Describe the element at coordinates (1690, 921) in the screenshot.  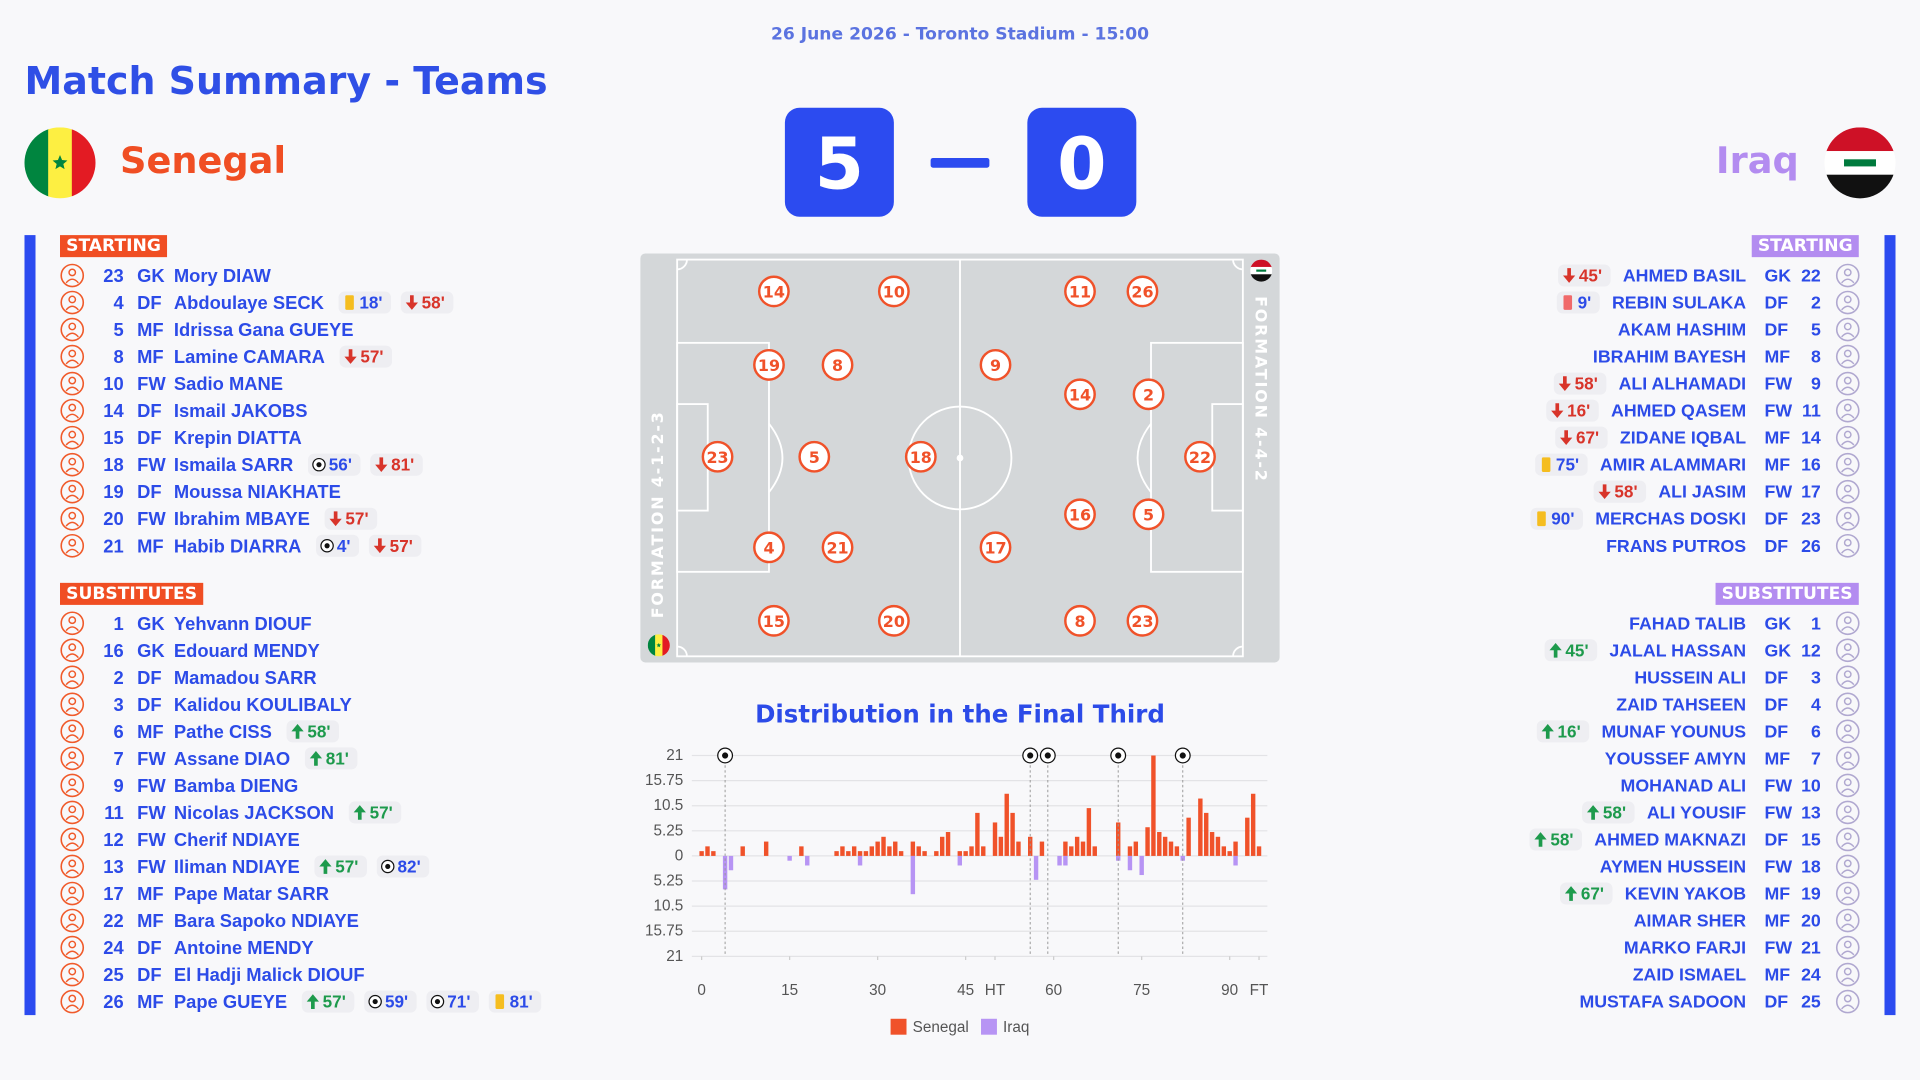
I see `player-name: AIMAR SHER` at that location.